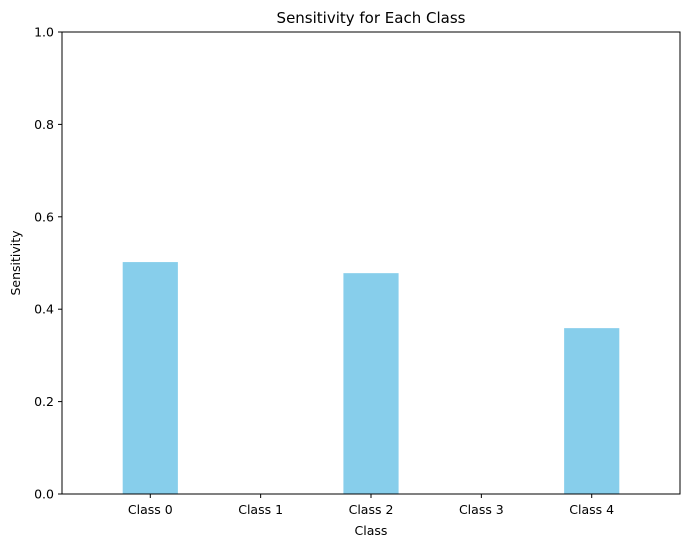  Describe the element at coordinates (44, 32) in the screenshot. I see `y-tick-label: 1.0` at that location.